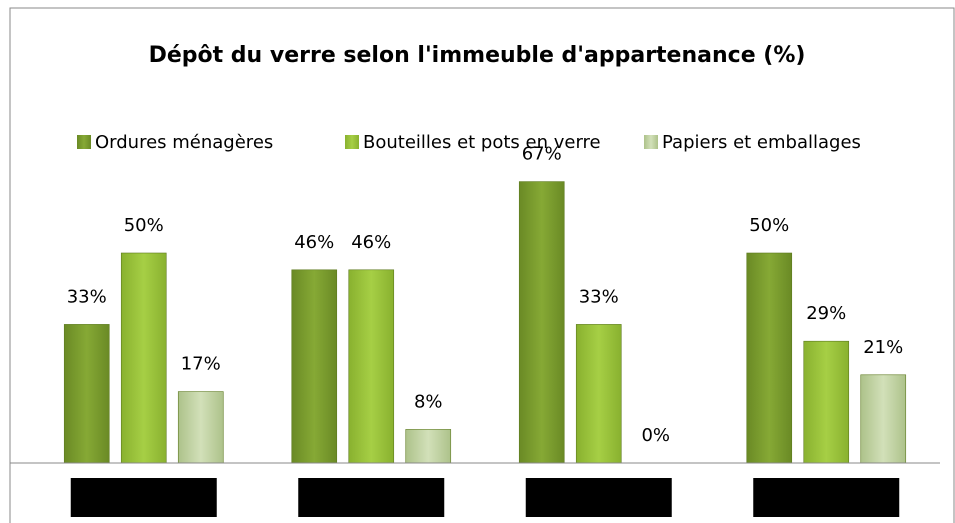 This screenshot has height=523, width=955. Describe the element at coordinates (761, 142) in the screenshot. I see `legend-label: Papiers et emballages` at that location.